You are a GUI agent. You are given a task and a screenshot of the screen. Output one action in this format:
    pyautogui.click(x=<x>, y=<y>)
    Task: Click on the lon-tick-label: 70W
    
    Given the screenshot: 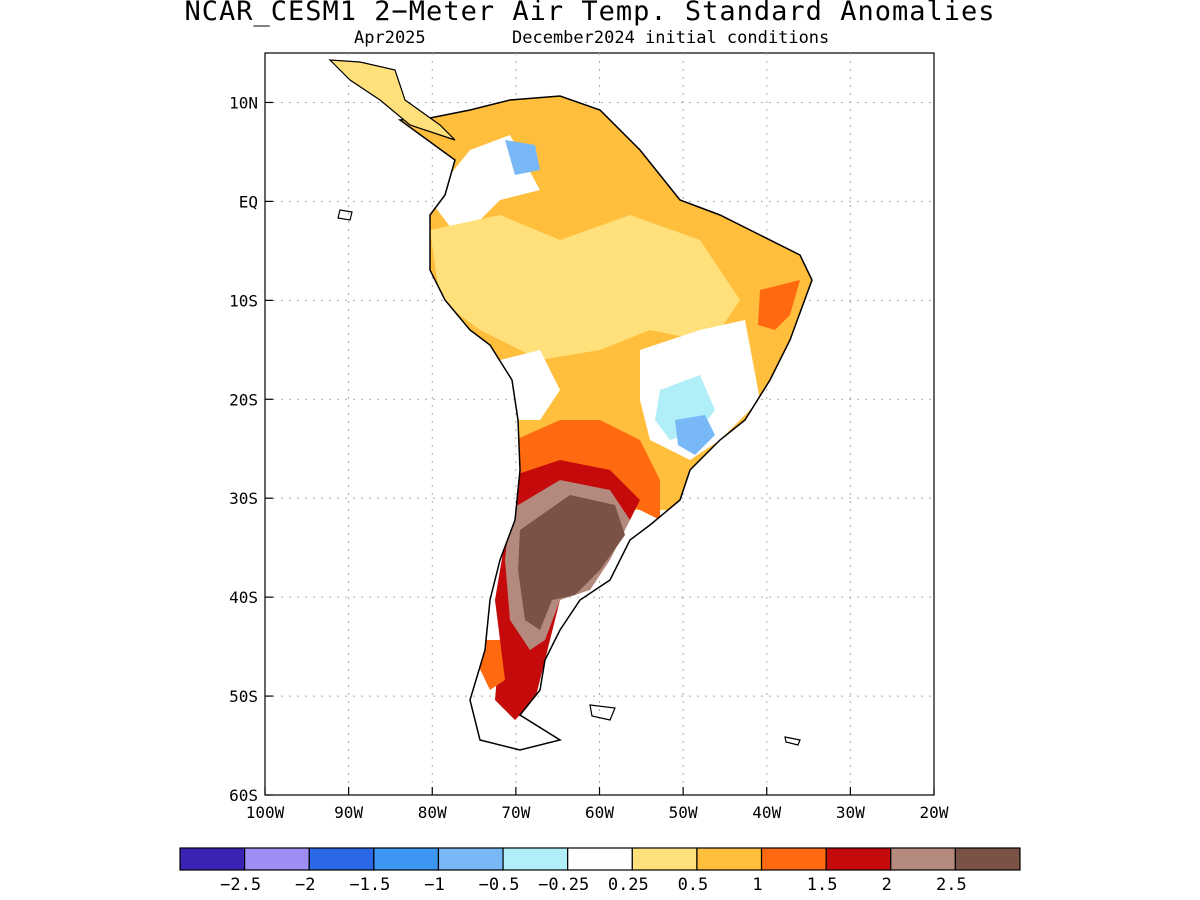 What is the action you would take?
    pyautogui.click(x=515, y=812)
    